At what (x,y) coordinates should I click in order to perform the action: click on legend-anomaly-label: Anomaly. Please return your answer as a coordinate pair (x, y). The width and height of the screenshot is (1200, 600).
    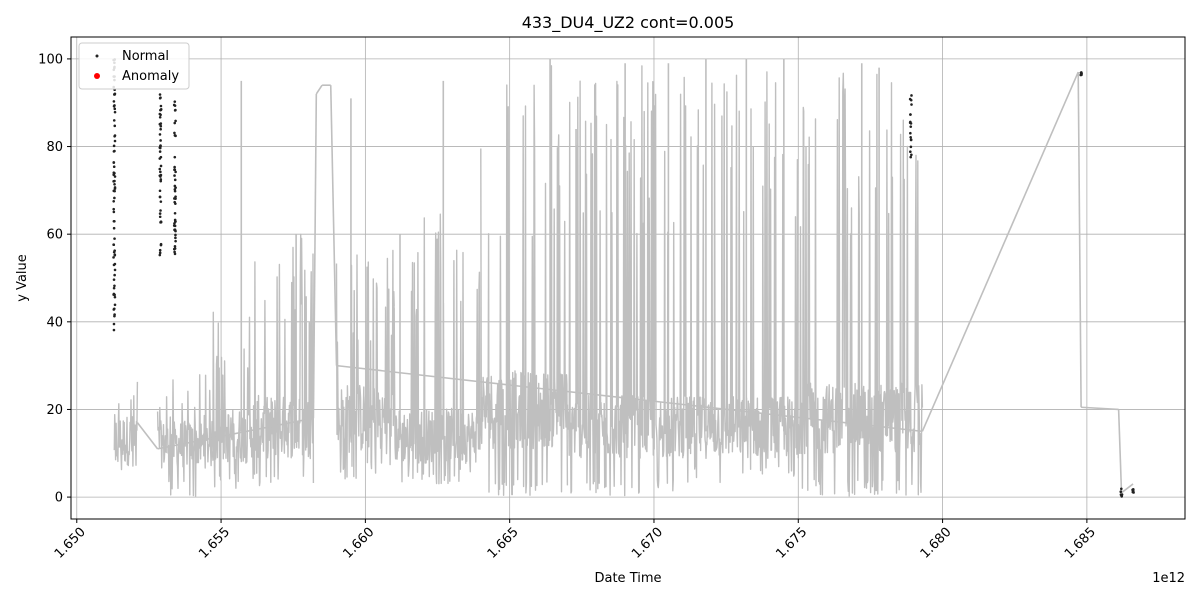
    Looking at the image, I should click on (150, 76).